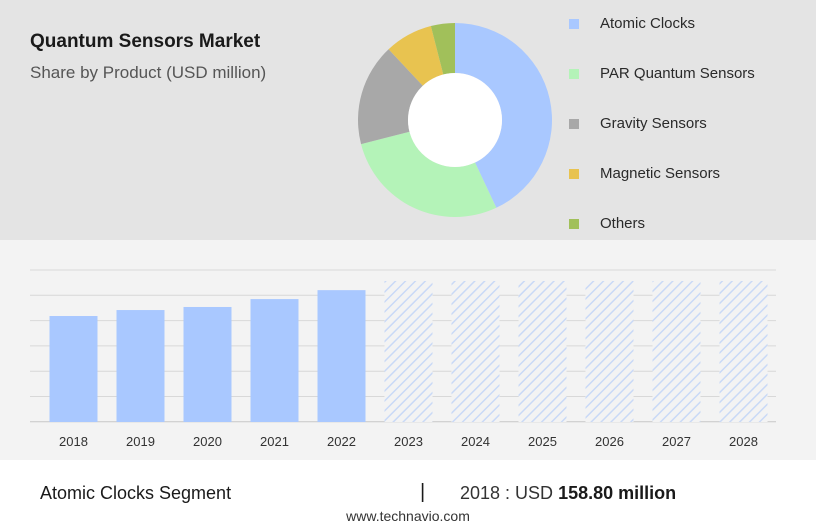  What do you see at coordinates (274, 360) in the screenshot?
I see `bar-2021` at bounding box center [274, 360].